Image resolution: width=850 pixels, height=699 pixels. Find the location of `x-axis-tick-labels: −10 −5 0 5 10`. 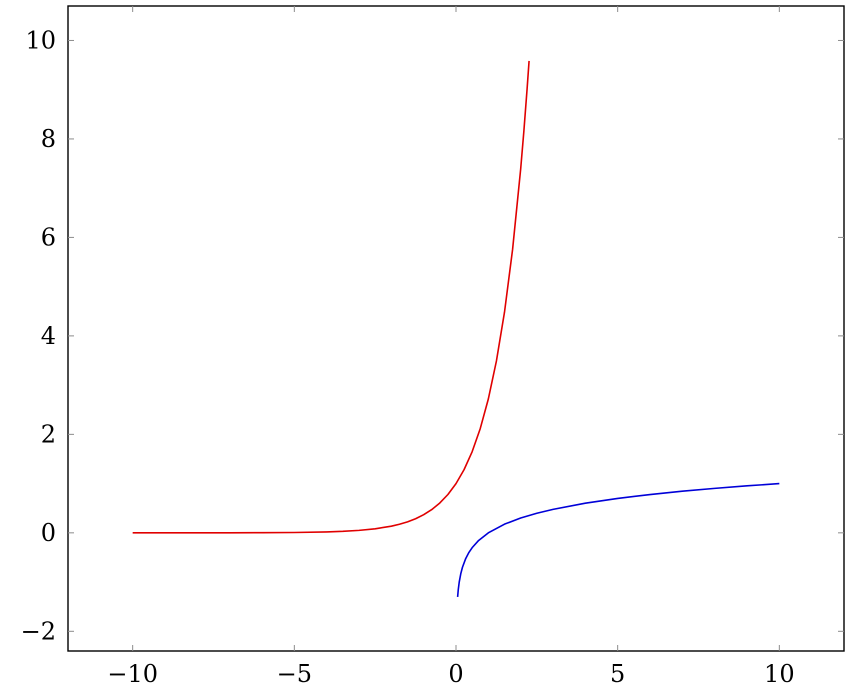

x-axis-tick-labels: −10 −5 0 5 10 is located at coordinates (450, 674).